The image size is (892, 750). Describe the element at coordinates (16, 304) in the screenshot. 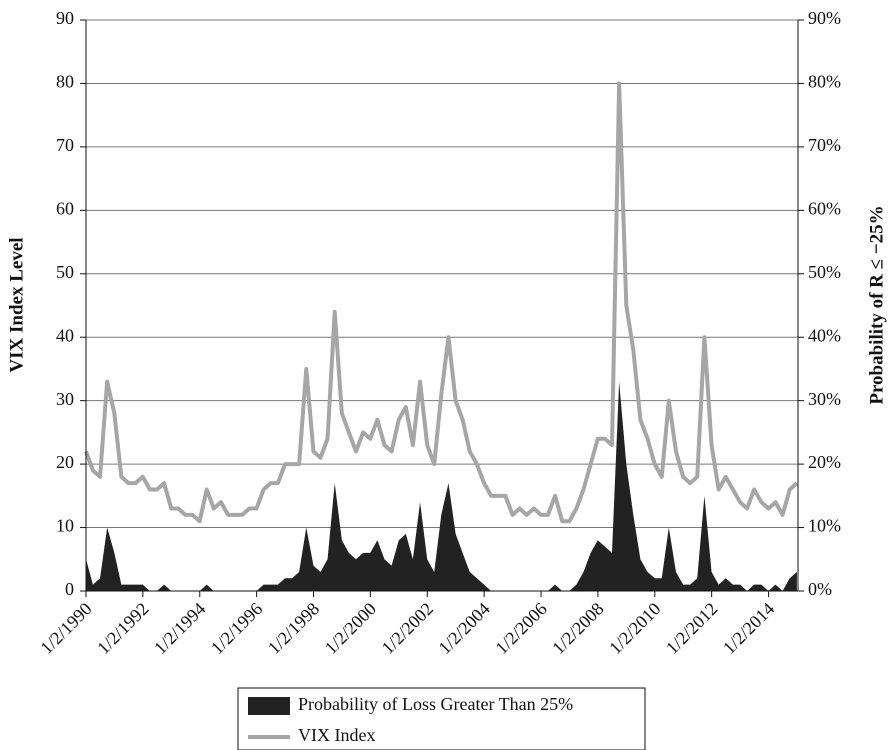

I see `y-axis-title: VIX Index Level` at that location.